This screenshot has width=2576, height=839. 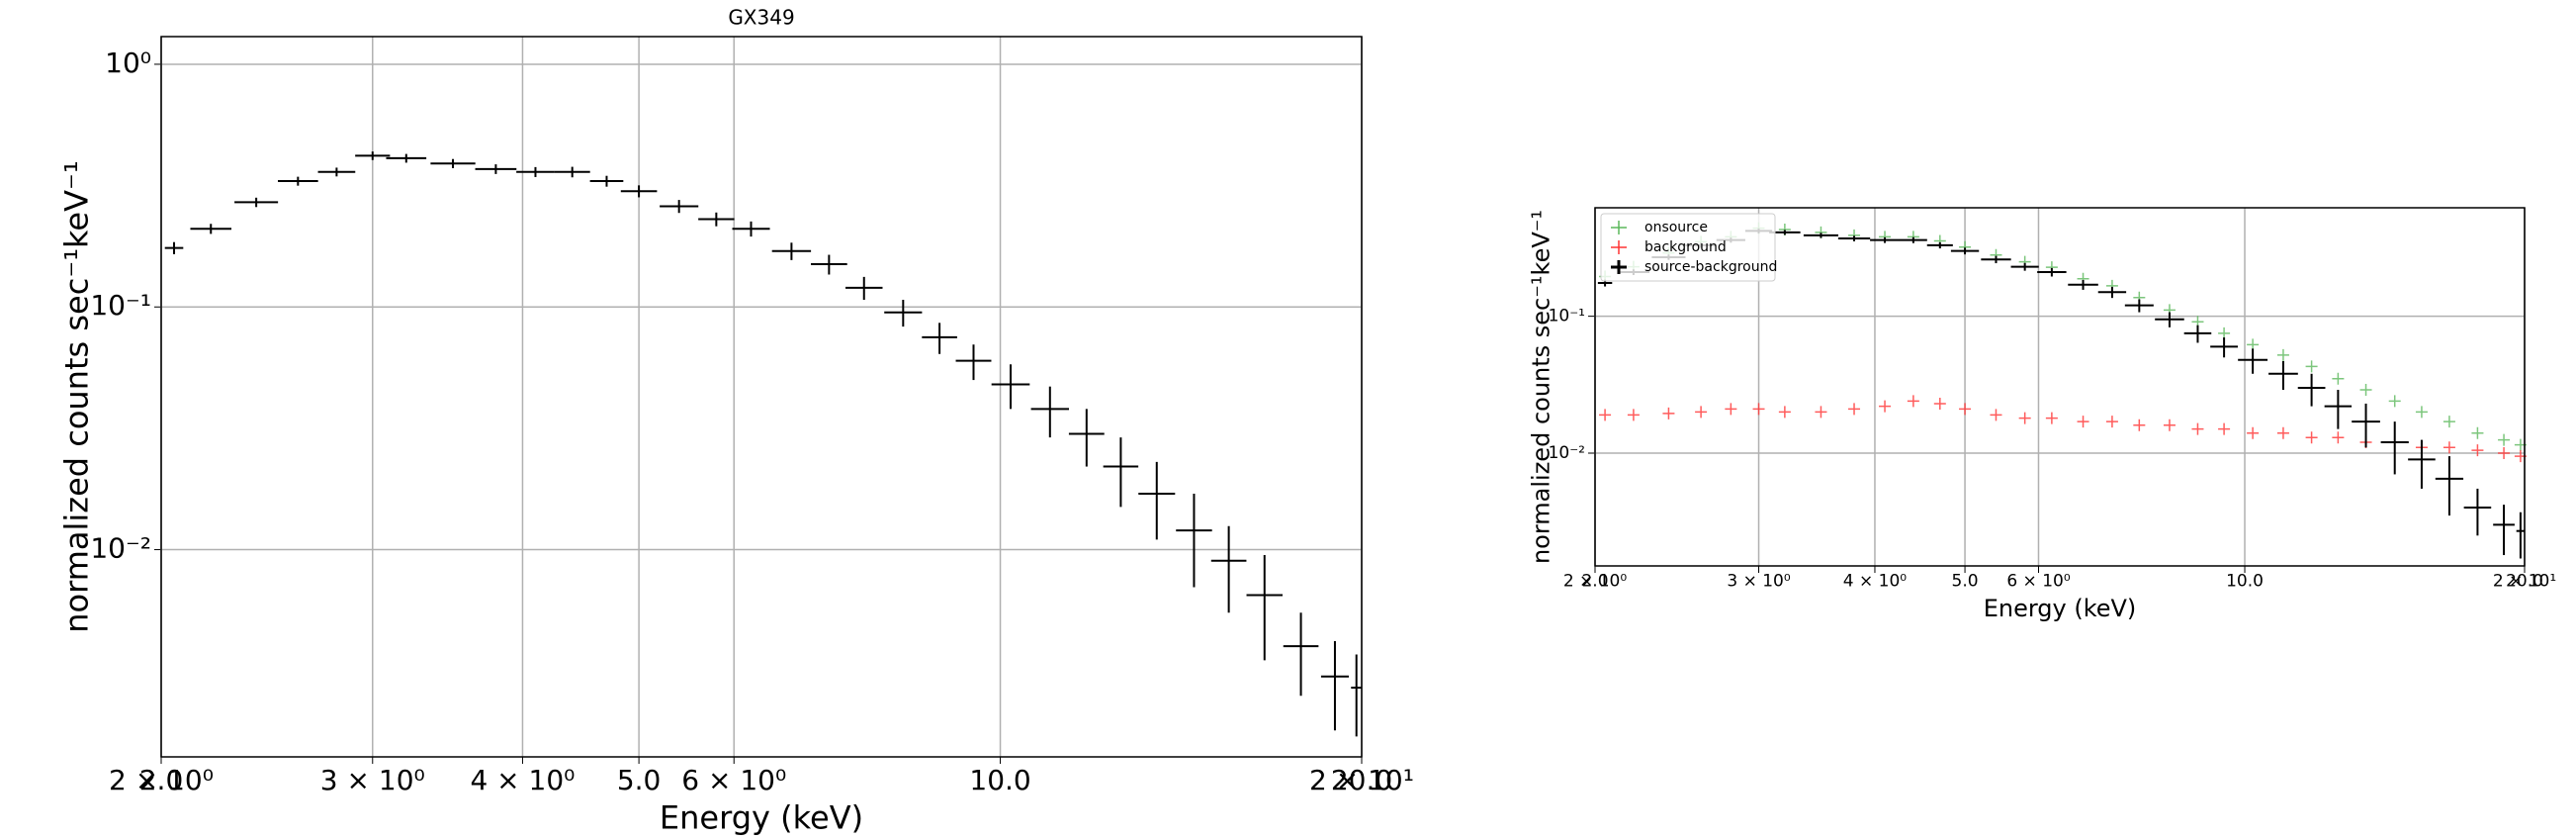 What do you see at coordinates (761, 18) in the screenshot?
I see `chart-title: GX349` at bounding box center [761, 18].